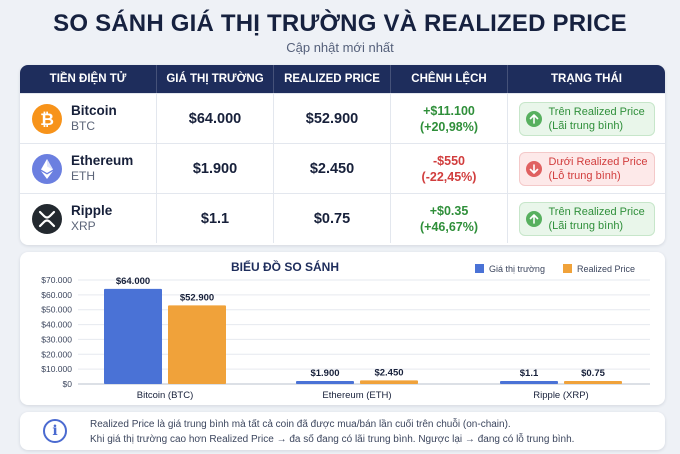 The height and width of the screenshot is (454, 680). What do you see at coordinates (68, 384) in the screenshot?
I see `y-tick-label: $0` at bounding box center [68, 384].